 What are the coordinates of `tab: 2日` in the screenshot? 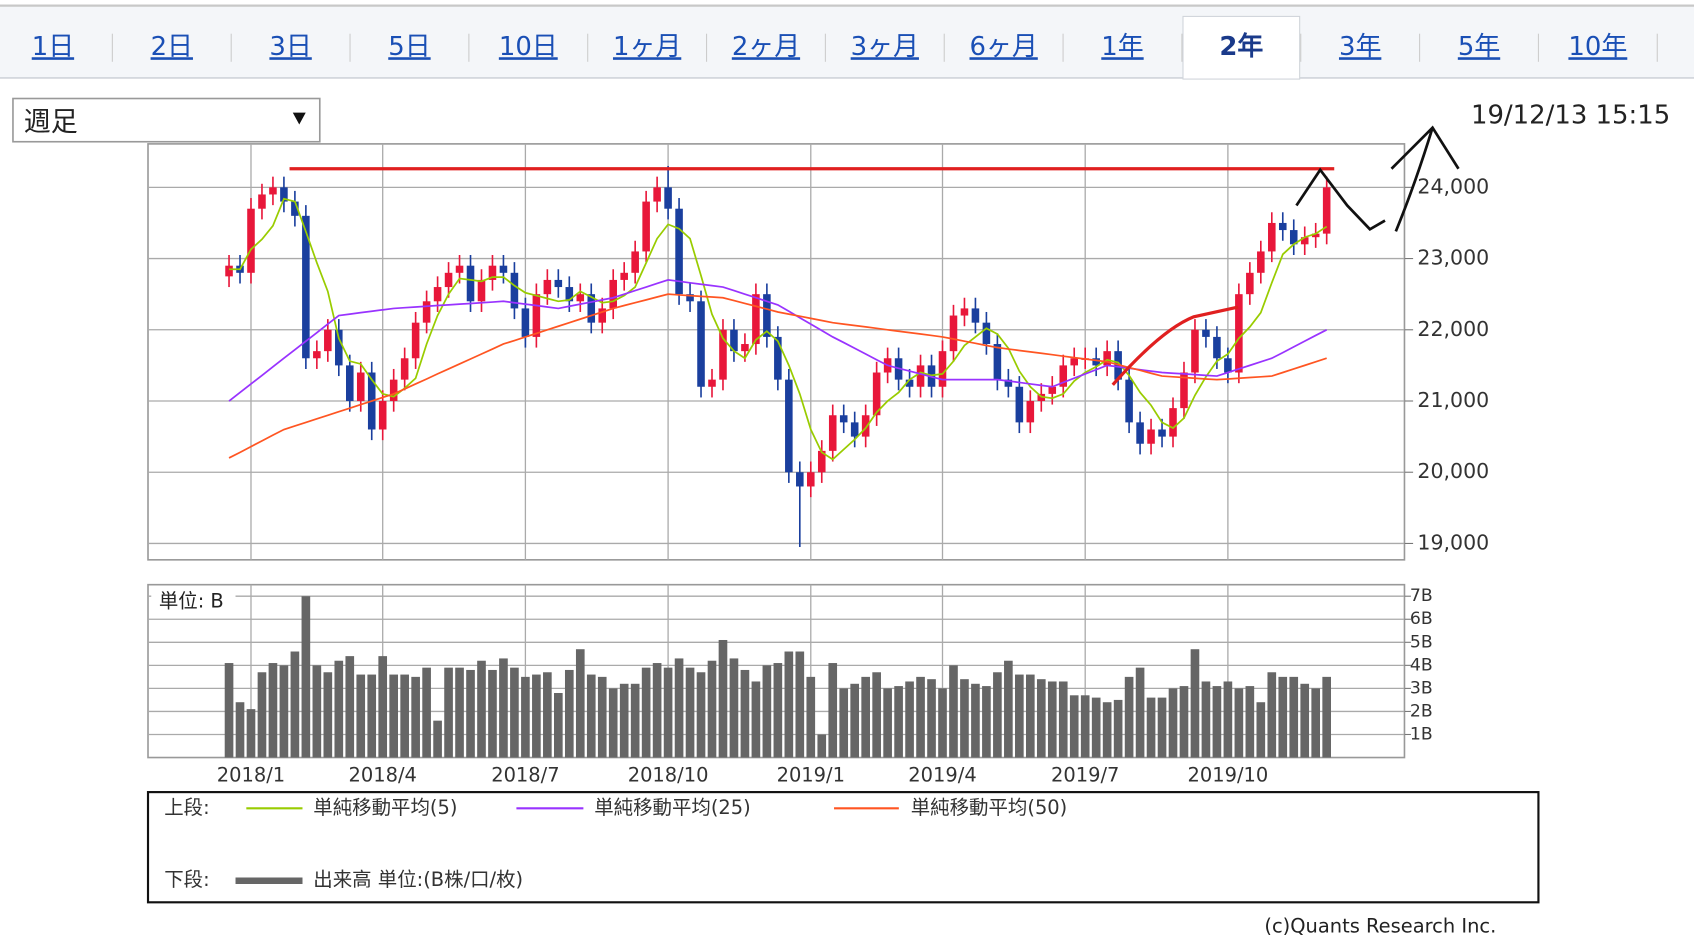 It's located at (172, 47).